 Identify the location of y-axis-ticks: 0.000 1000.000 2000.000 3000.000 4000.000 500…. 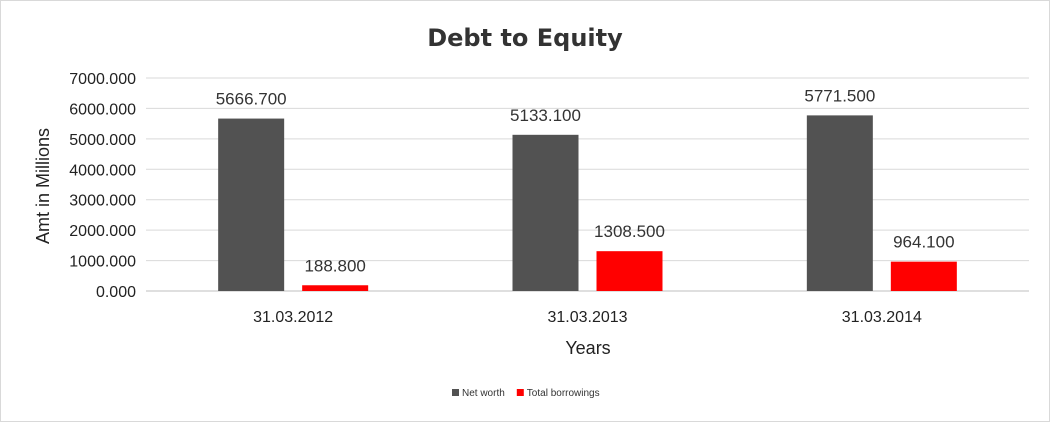
(102, 186).